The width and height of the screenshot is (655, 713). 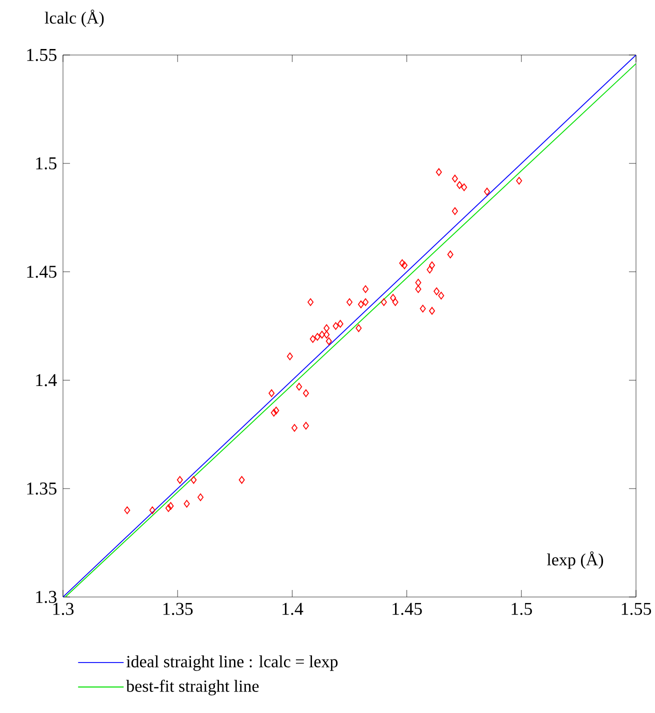 I want to click on x-tick-label: 1.5, so click(x=522, y=608).